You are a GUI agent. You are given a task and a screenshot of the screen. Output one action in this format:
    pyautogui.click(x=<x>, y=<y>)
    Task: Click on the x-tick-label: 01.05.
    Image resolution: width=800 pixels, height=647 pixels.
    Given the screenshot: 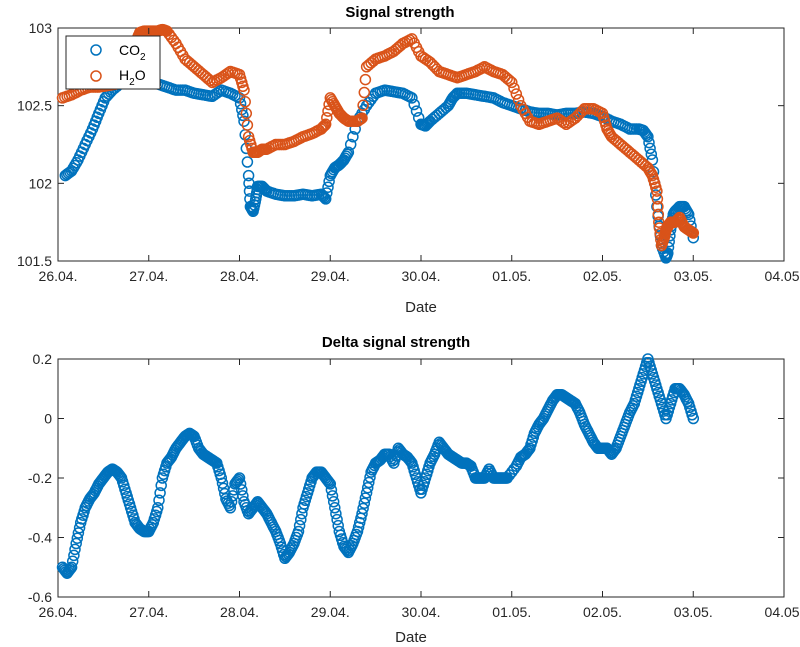 What is the action you would take?
    pyautogui.click(x=511, y=276)
    